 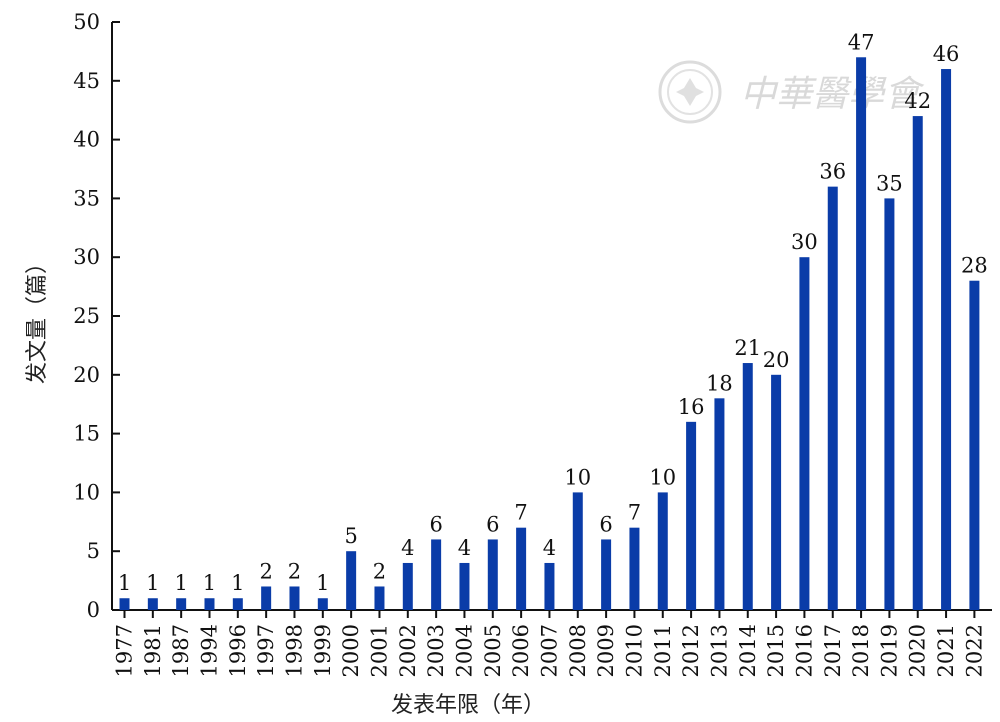 I want to click on x-tick-label-2008: 2008, so click(x=578, y=650).